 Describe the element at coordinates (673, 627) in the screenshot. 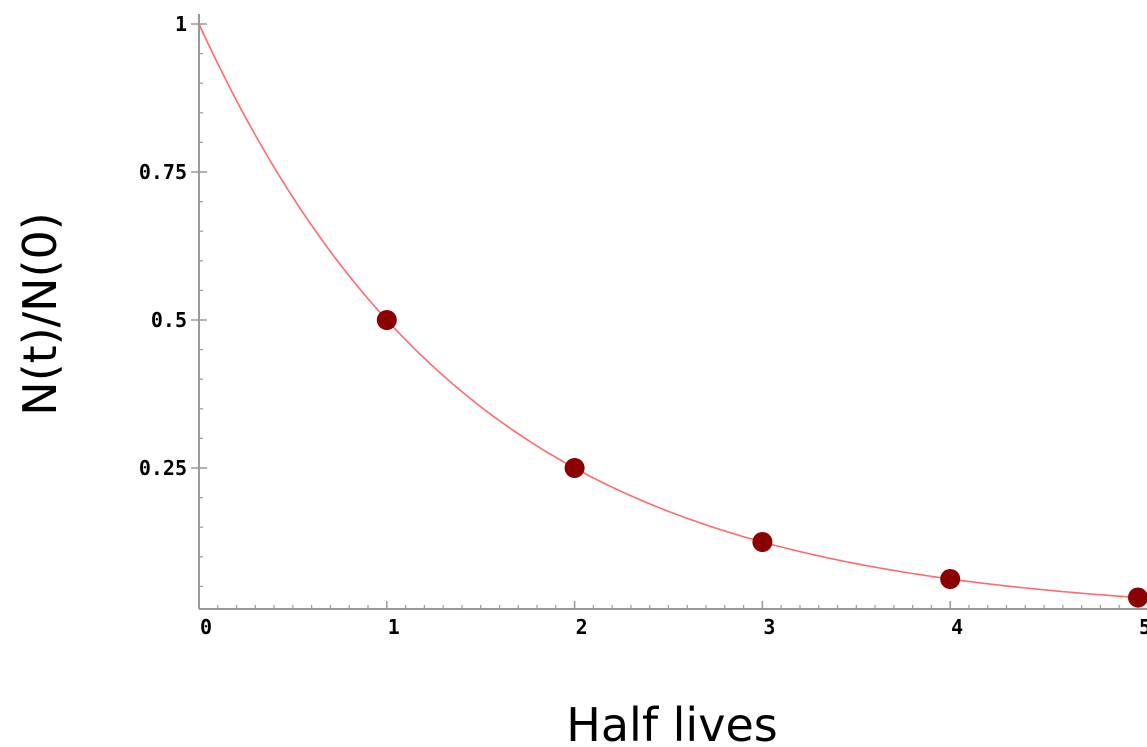

I see `x-tick-labels: 0 1 2 3 4 5` at that location.